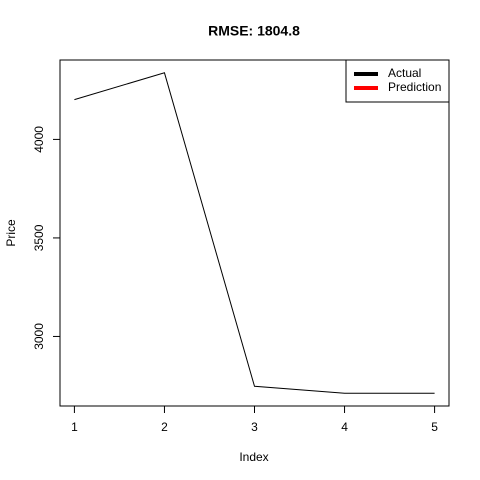  Describe the element at coordinates (74, 427) in the screenshot. I see `x-tick-label: 1` at that location.